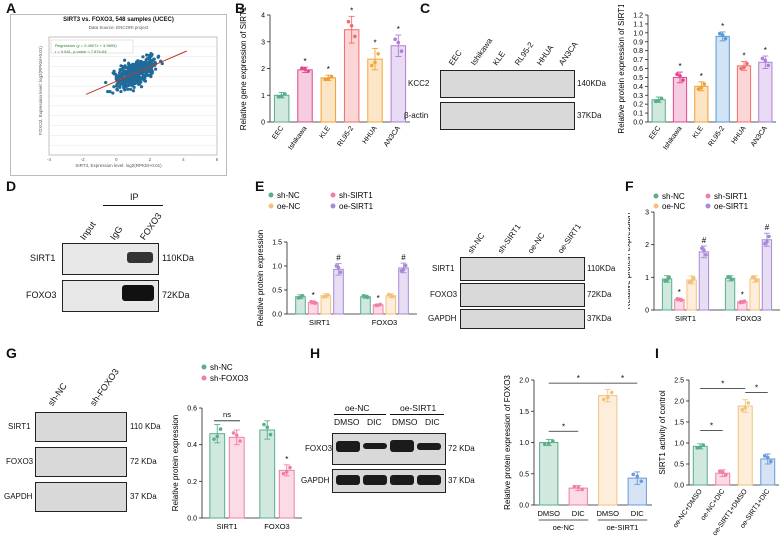 The image size is (784, 550). Describe the element at coordinates (564, 527) in the screenshot. I see `x-group-label: oe-NC` at that location.